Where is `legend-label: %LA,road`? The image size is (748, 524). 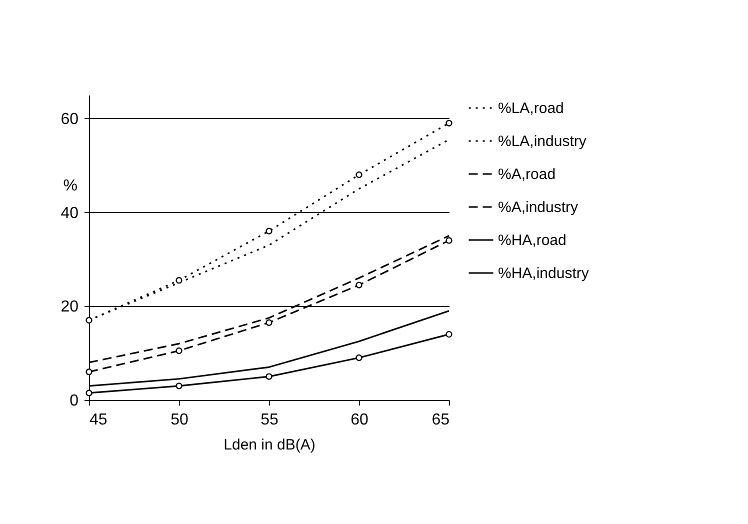 legend-label: %LA,road is located at coordinates (531, 108).